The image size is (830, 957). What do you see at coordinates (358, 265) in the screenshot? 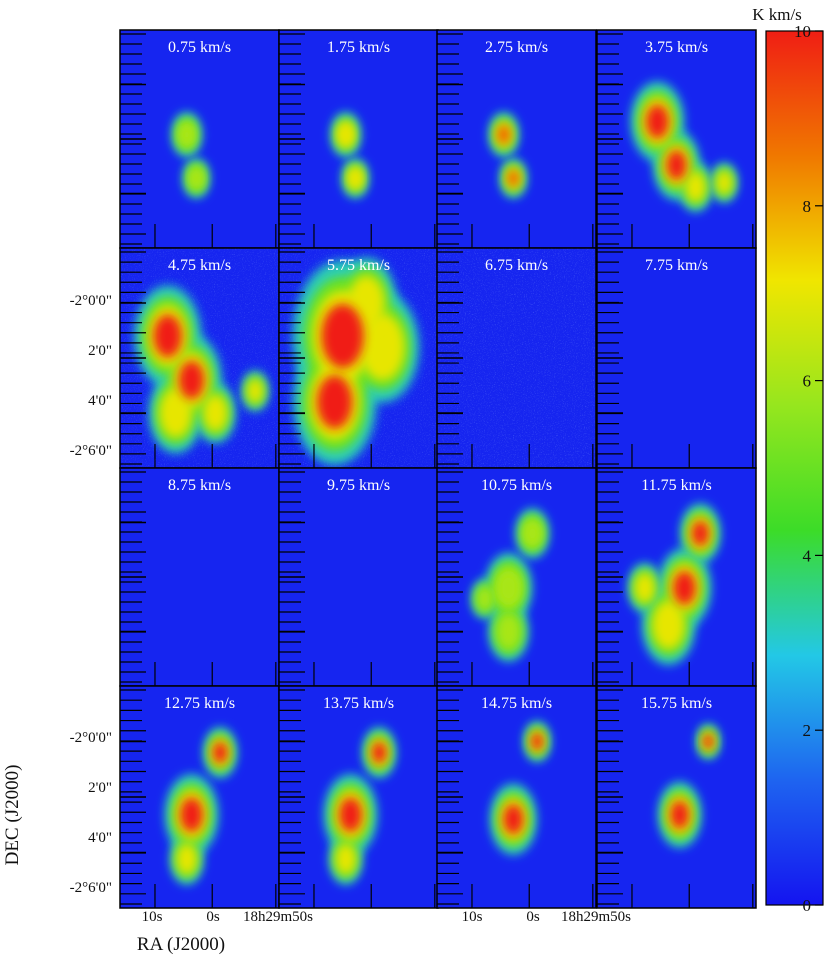
I see `panel-velocity-label: 5.75 km/s` at bounding box center [358, 265].